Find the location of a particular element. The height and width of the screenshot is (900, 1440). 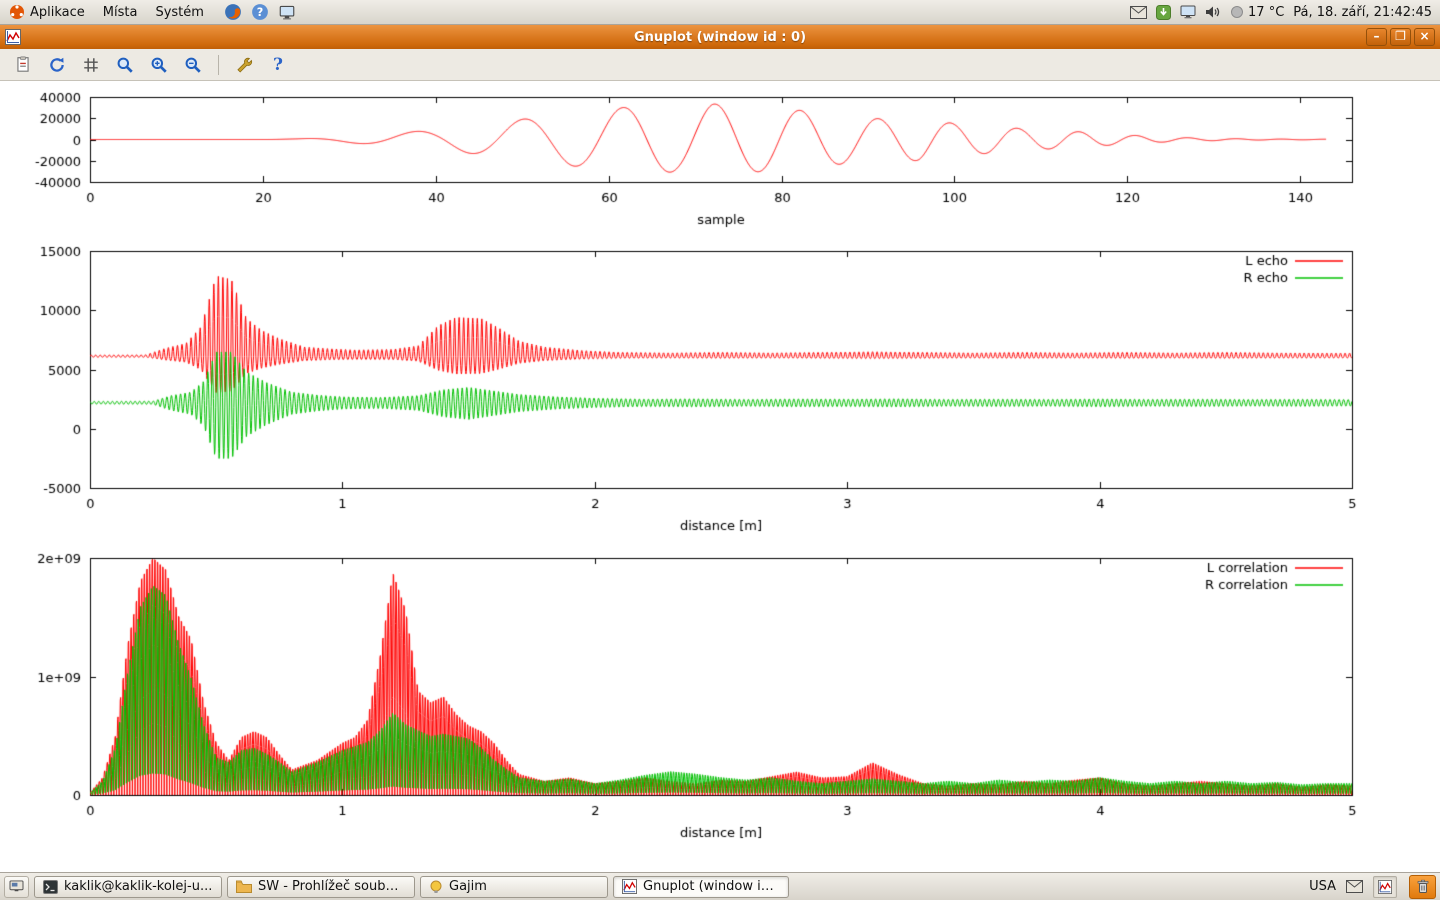

taskbar-window-gnuplot: Gnuplot (window id : 0) is located at coordinates (701, 886).